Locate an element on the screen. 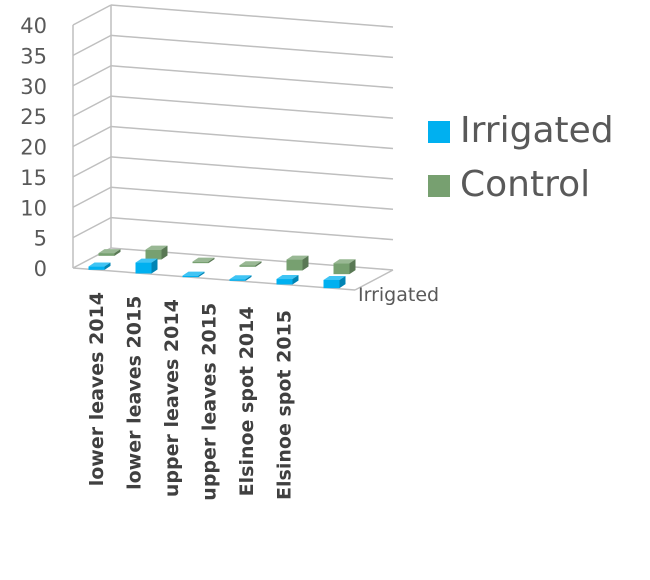  y-tick-label: 20 is located at coordinates (33, 148).